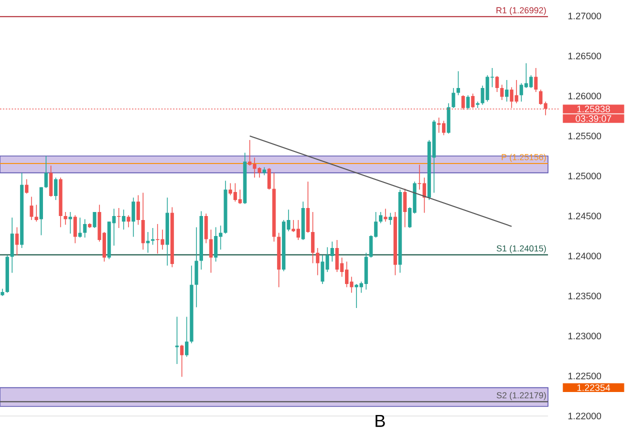 This screenshot has height=437, width=625. I want to click on y-tick-label: 1.24500, so click(585, 216).